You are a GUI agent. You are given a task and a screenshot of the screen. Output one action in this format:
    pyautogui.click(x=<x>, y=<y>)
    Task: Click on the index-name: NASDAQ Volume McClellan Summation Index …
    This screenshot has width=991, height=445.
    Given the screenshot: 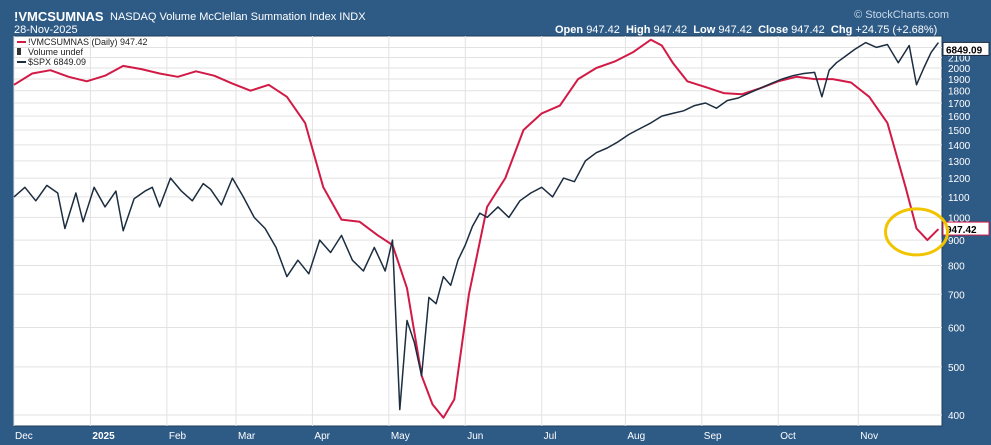 What is the action you would take?
    pyautogui.click(x=238, y=17)
    